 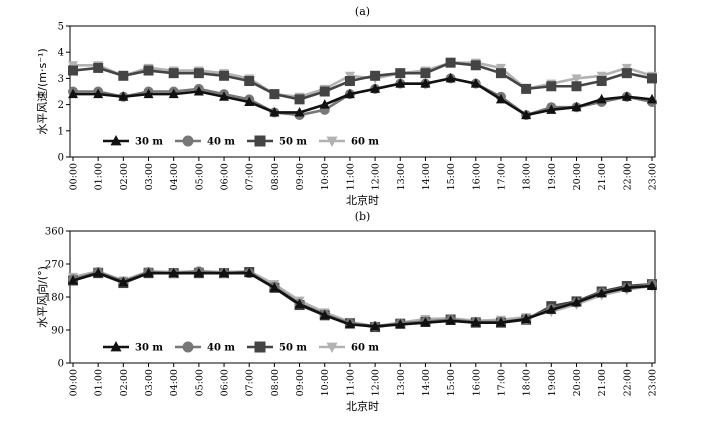 I want to click on x-tick-label: 21:00, so click(x=602, y=382).